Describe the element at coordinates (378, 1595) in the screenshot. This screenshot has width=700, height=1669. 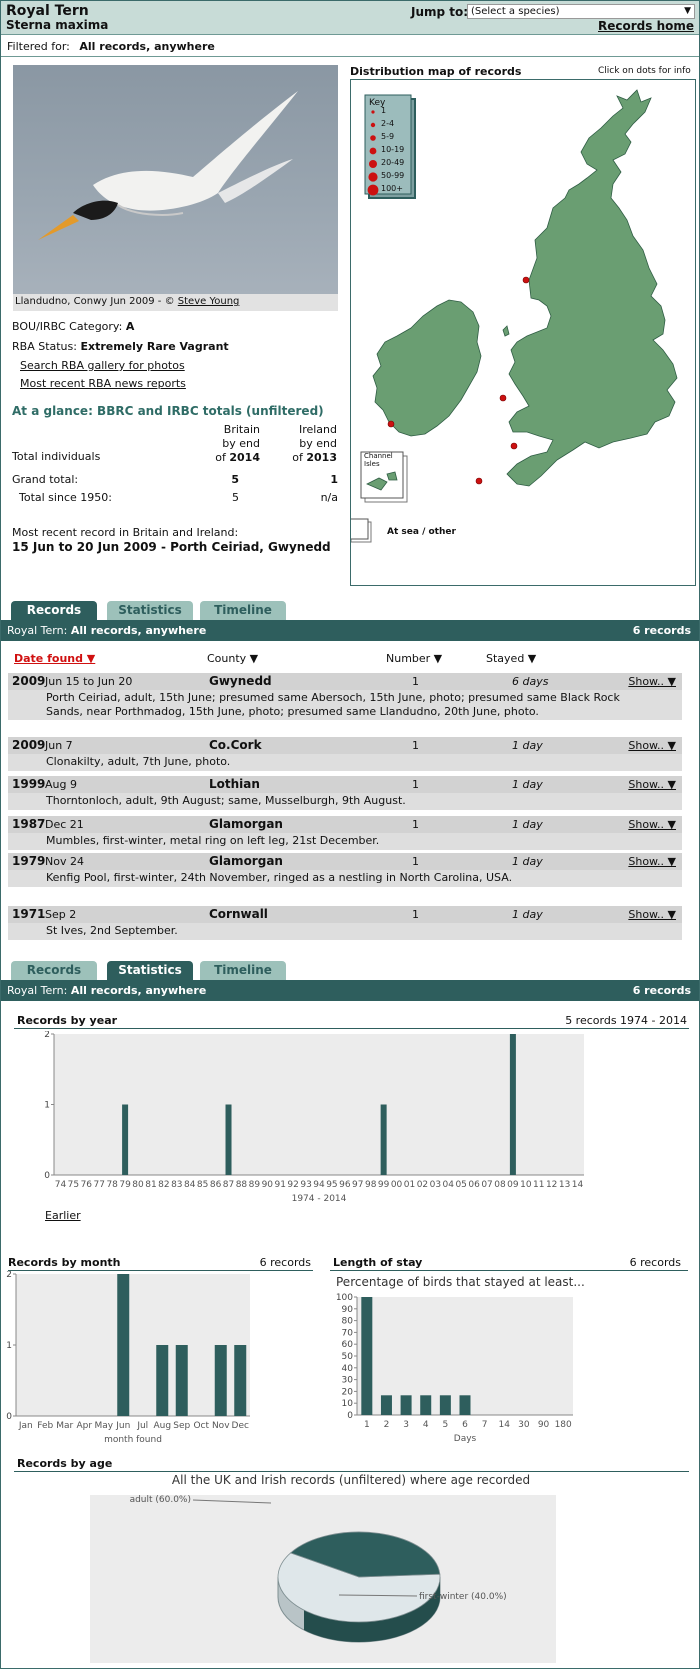
I see `pie-leader` at that location.